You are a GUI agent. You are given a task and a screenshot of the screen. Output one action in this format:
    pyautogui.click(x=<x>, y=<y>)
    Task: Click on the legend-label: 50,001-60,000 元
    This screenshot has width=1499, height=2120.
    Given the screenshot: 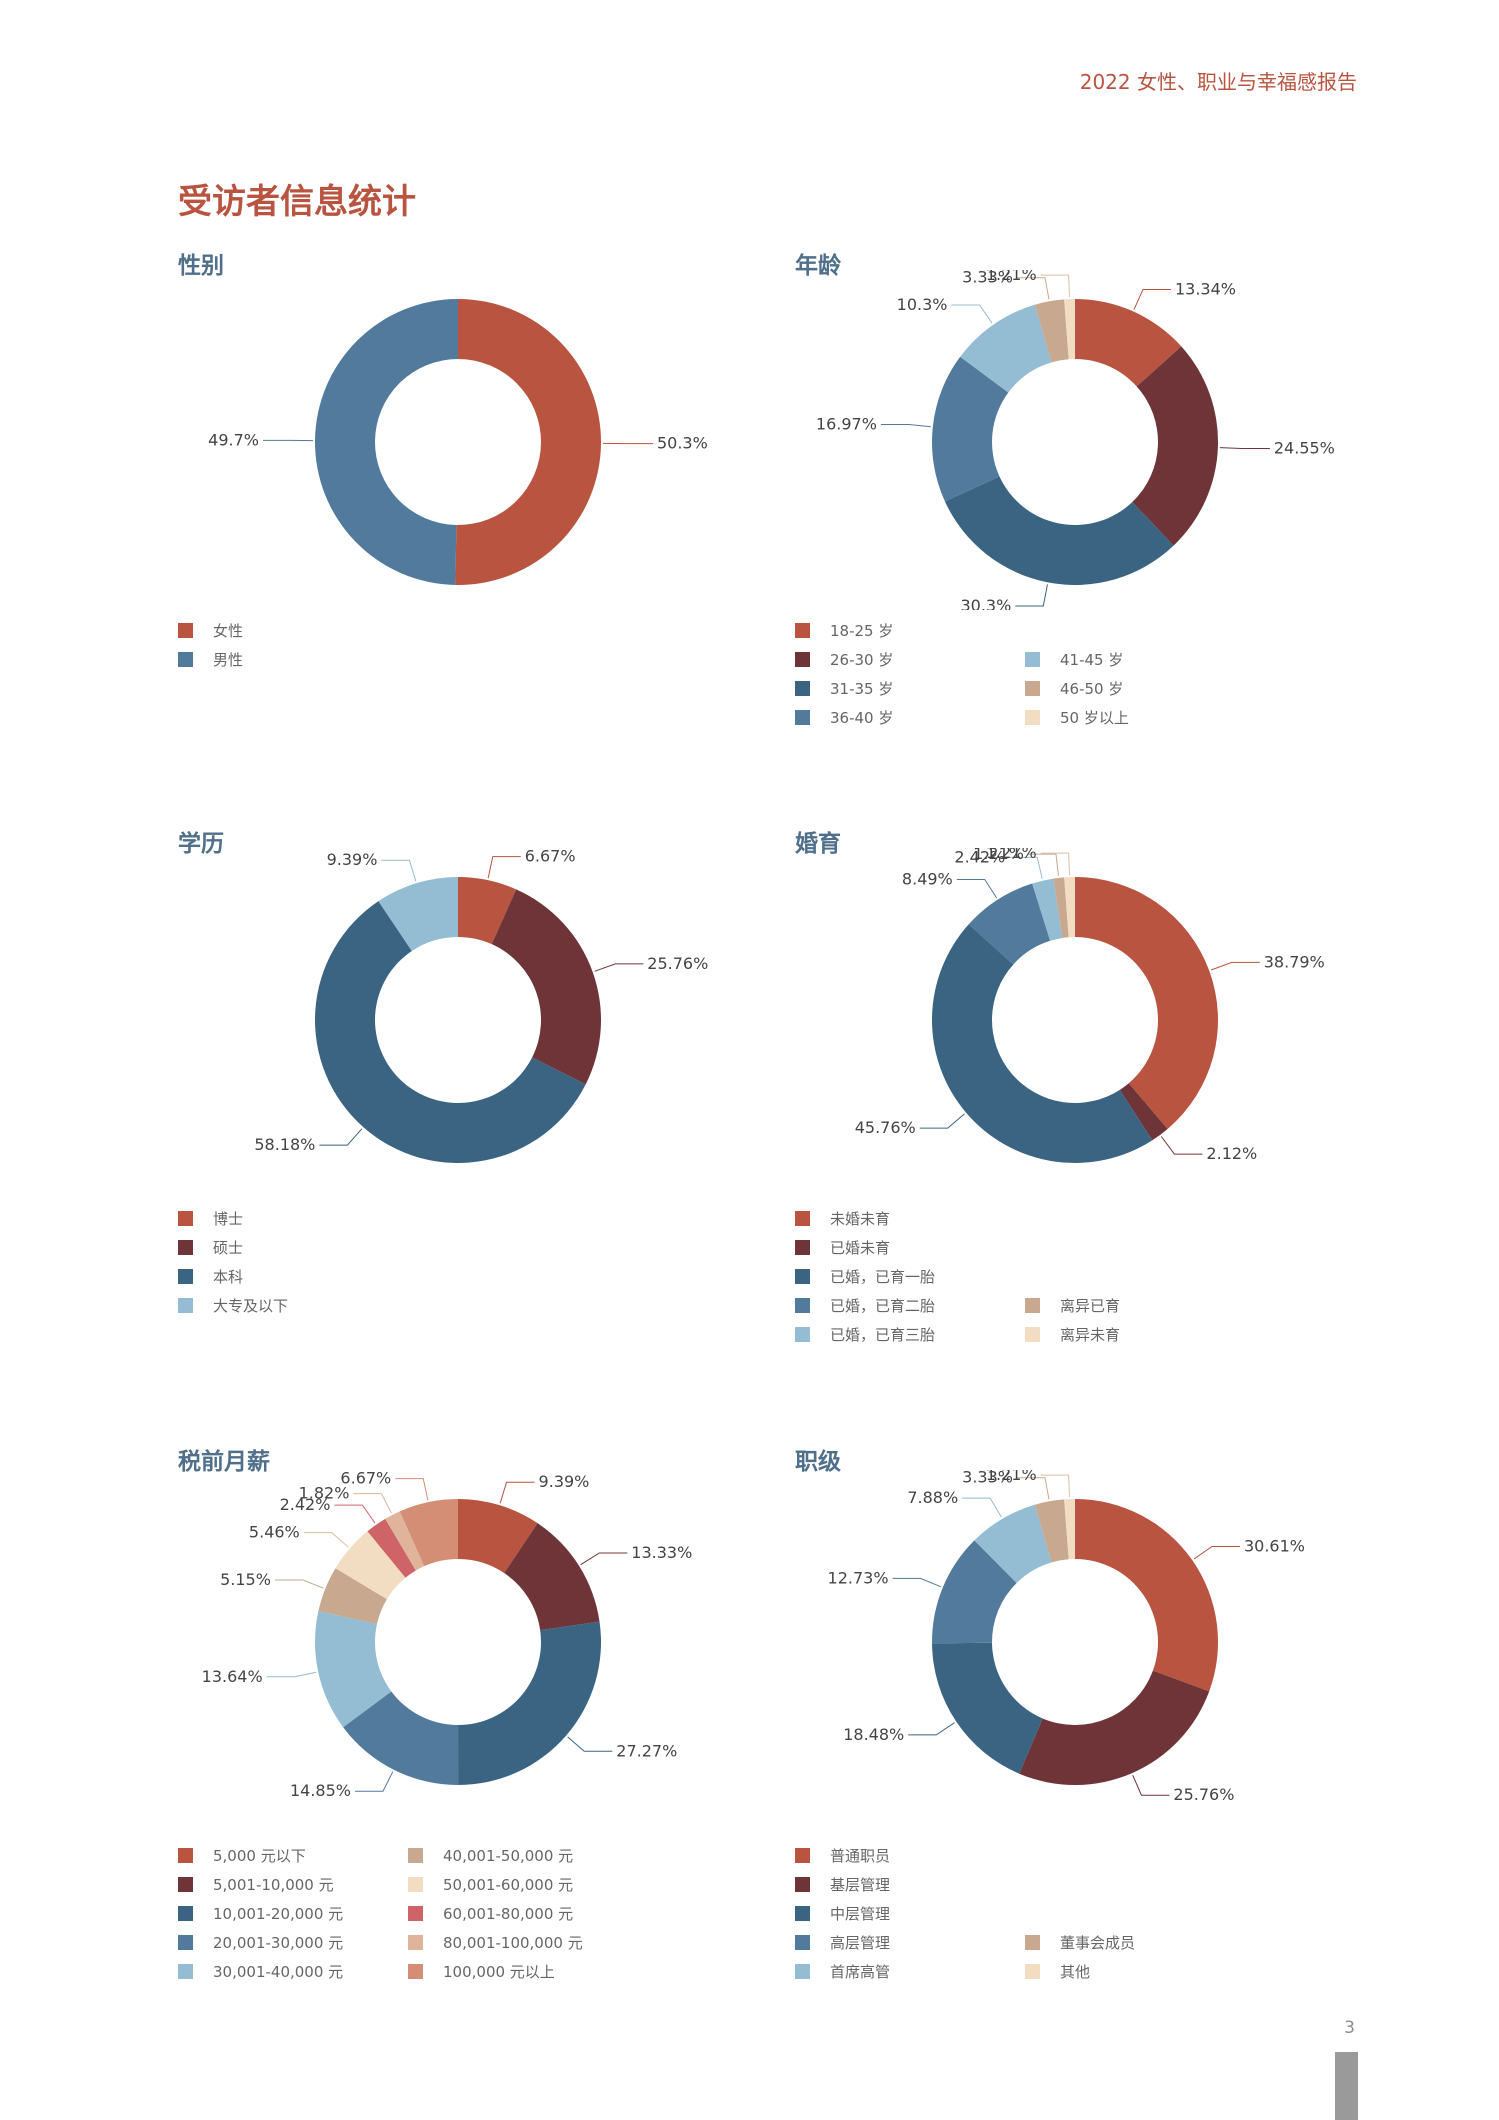 What is the action you would take?
    pyautogui.click(x=508, y=1885)
    